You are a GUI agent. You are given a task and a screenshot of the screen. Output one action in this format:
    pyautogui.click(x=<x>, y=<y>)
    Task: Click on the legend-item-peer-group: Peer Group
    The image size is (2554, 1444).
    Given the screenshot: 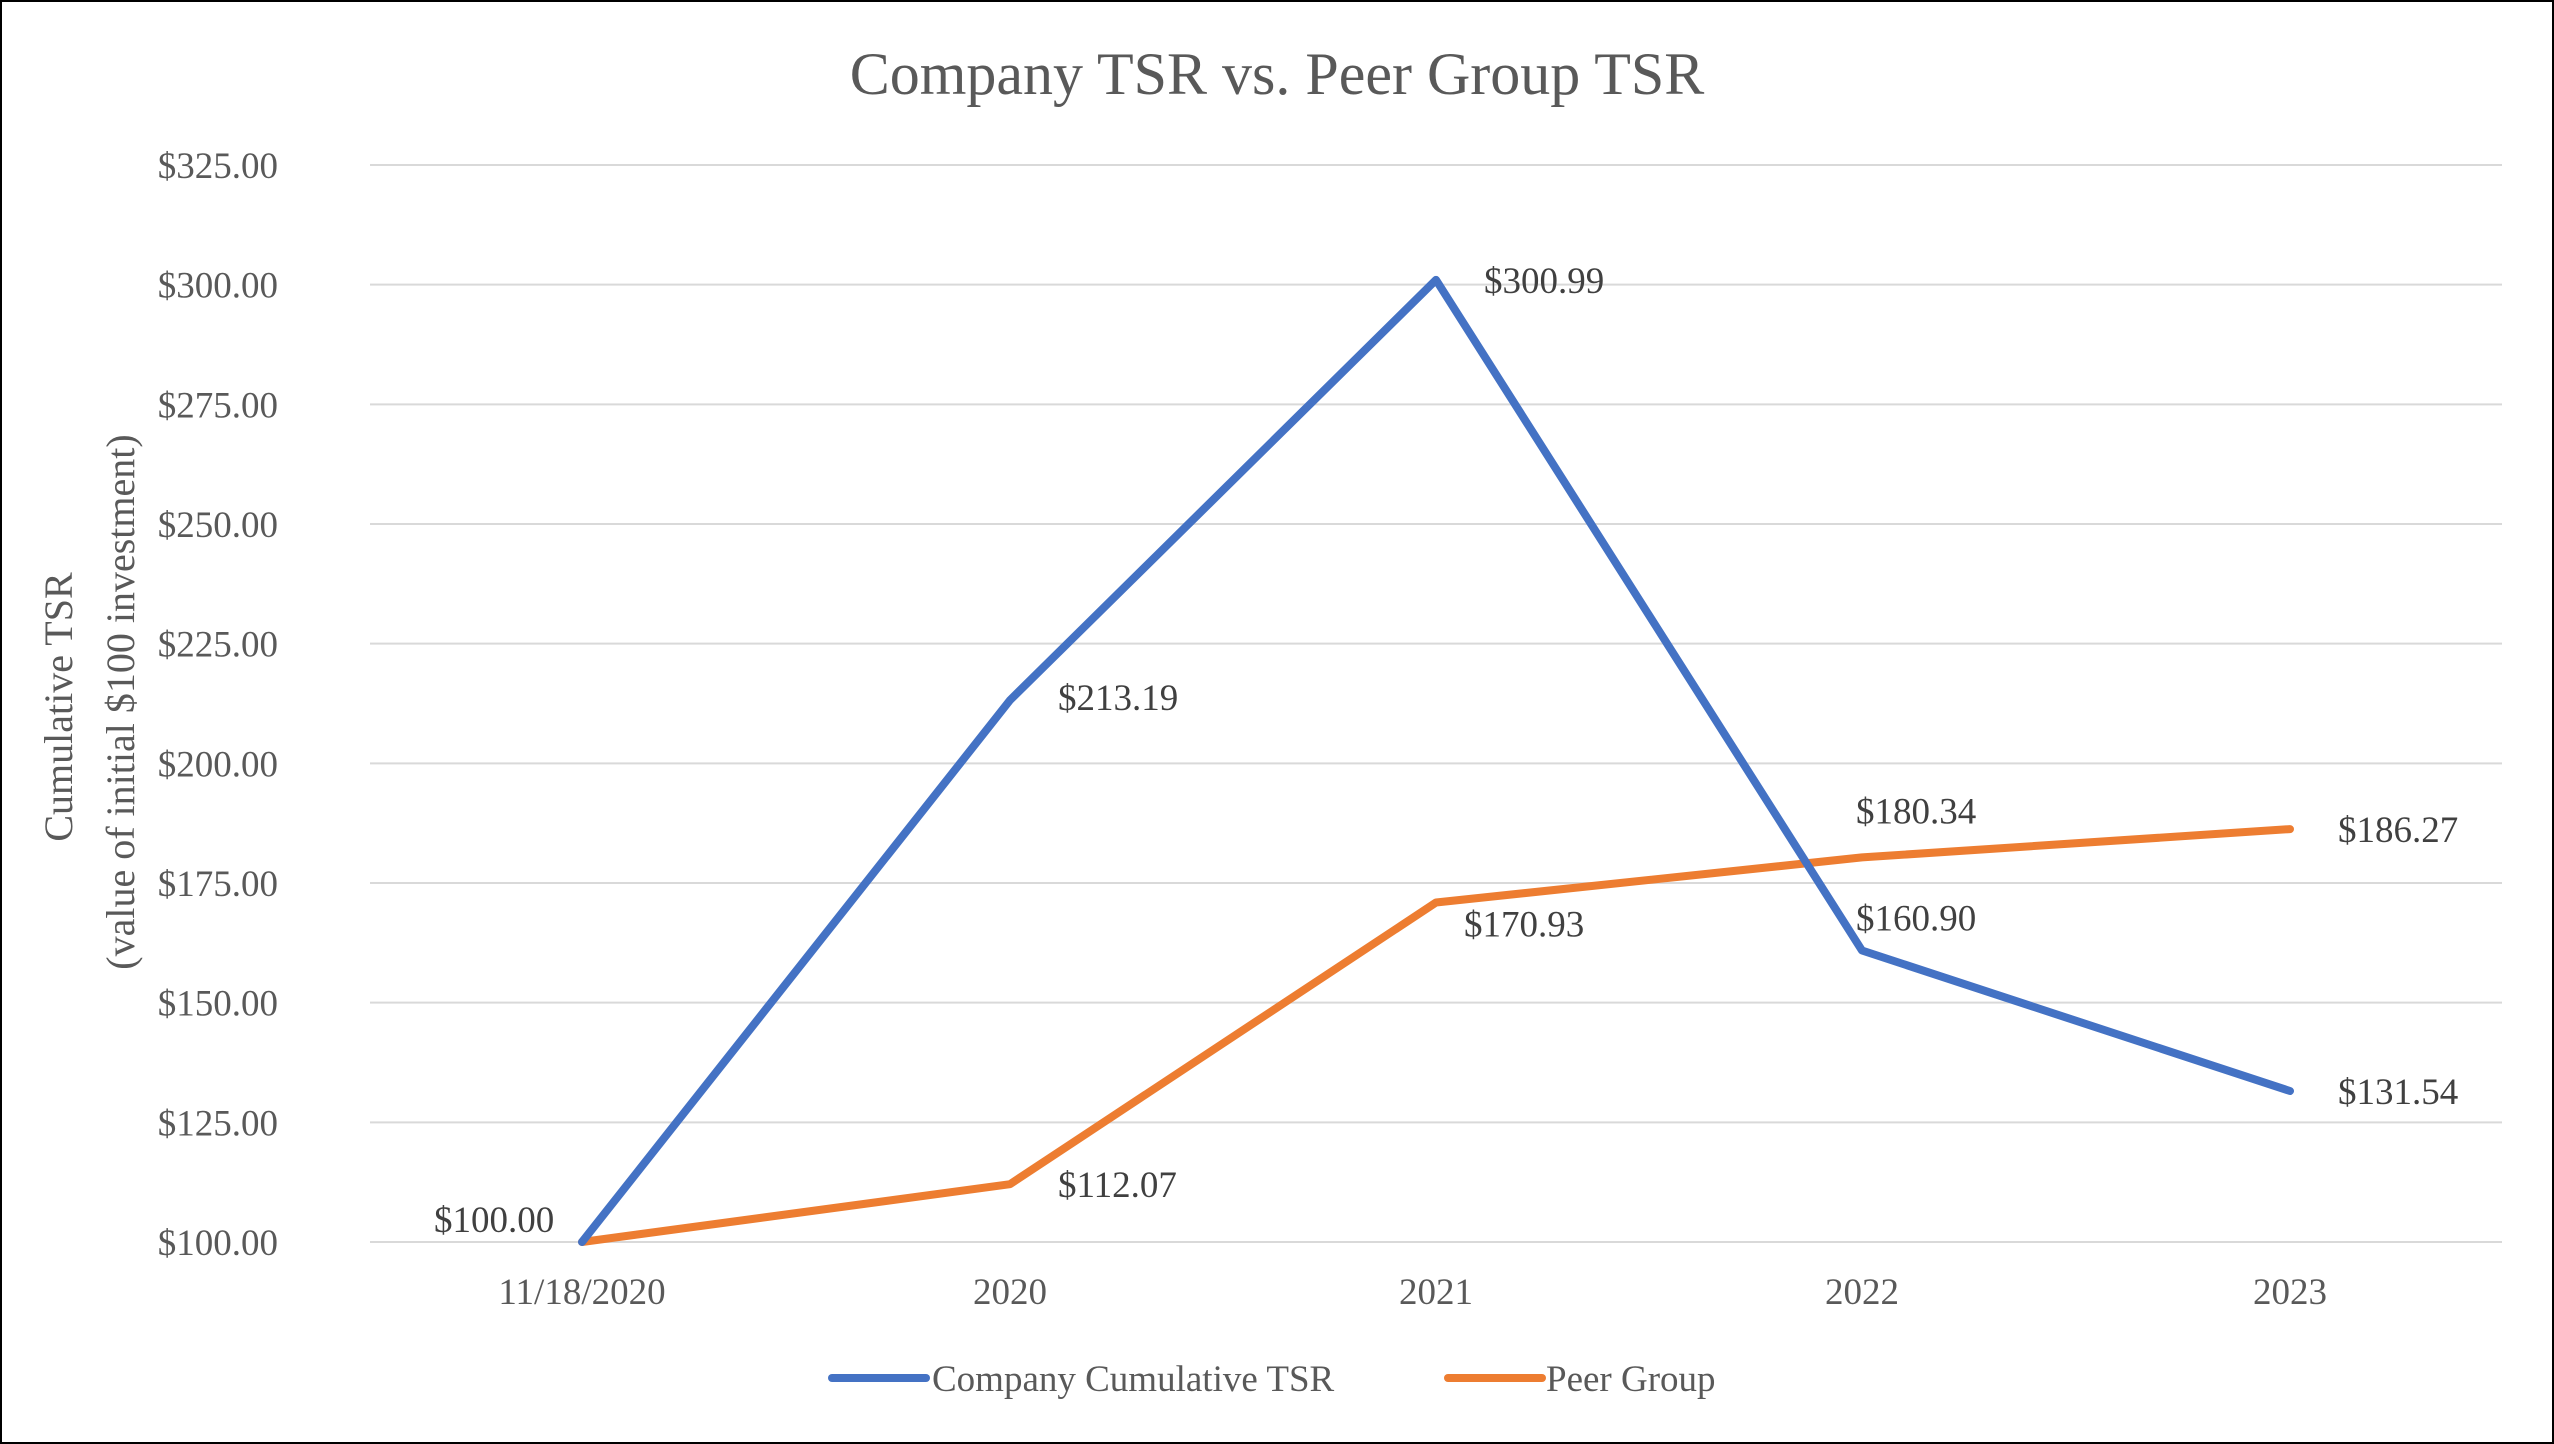 What is the action you would take?
    pyautogui.click(x=1580, y=1379)
    